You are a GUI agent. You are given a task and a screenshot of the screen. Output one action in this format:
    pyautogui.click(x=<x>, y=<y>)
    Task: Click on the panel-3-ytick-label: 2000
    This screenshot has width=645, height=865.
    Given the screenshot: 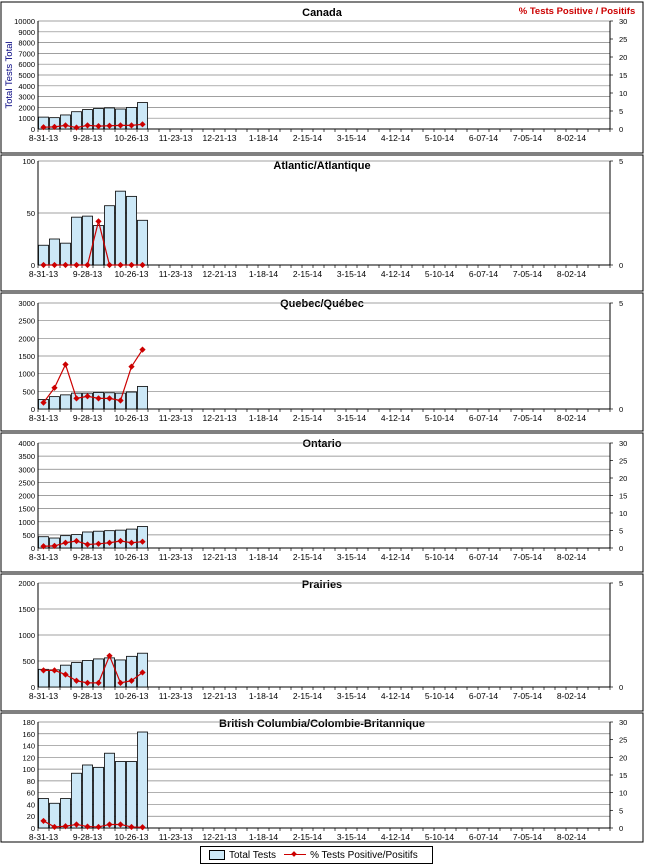 What is the action you would take?
    pyautogui.click(x=26, y=338)
    